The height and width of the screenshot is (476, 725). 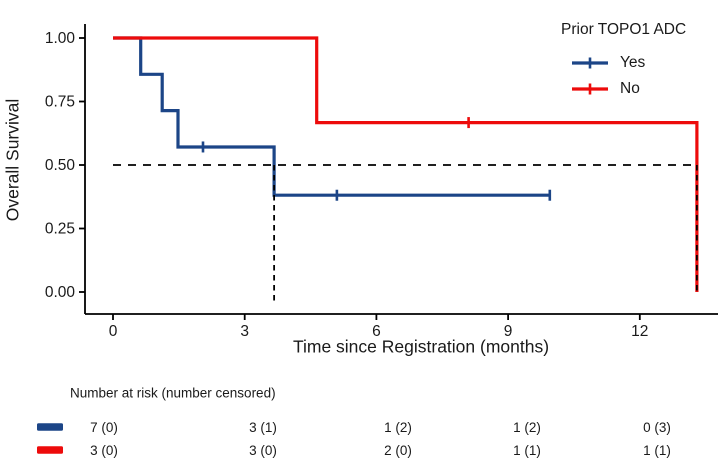 What do you see at coordinates (639, 331) in the screenshot?
I see `x-tick-label: 12` at bounding box center [639, 331].